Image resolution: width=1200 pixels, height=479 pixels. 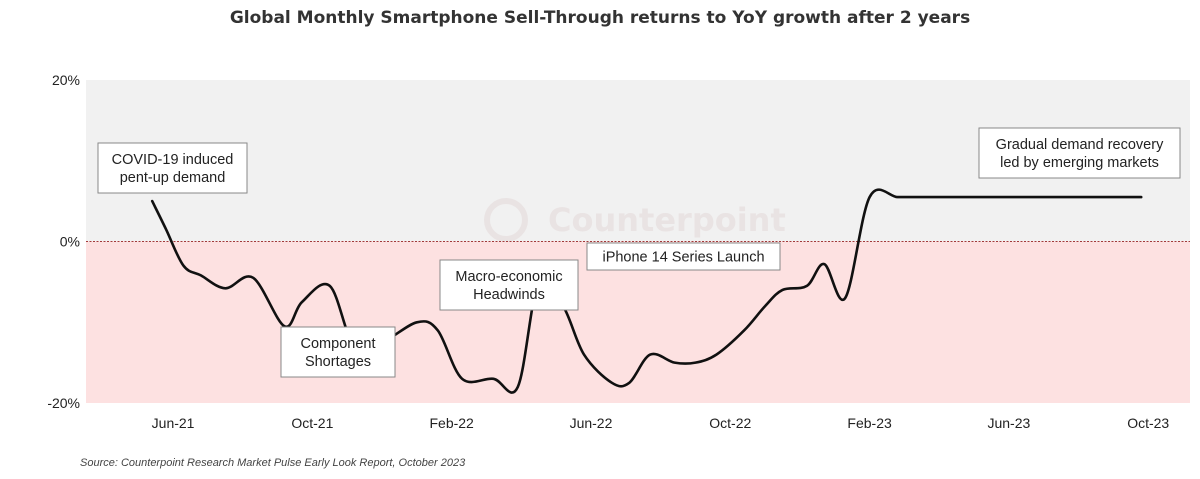 What do you see at coordinates (70, 242) in the screenshot?
I see `y-tick-label: 0%` at bounding box center [70, 242].